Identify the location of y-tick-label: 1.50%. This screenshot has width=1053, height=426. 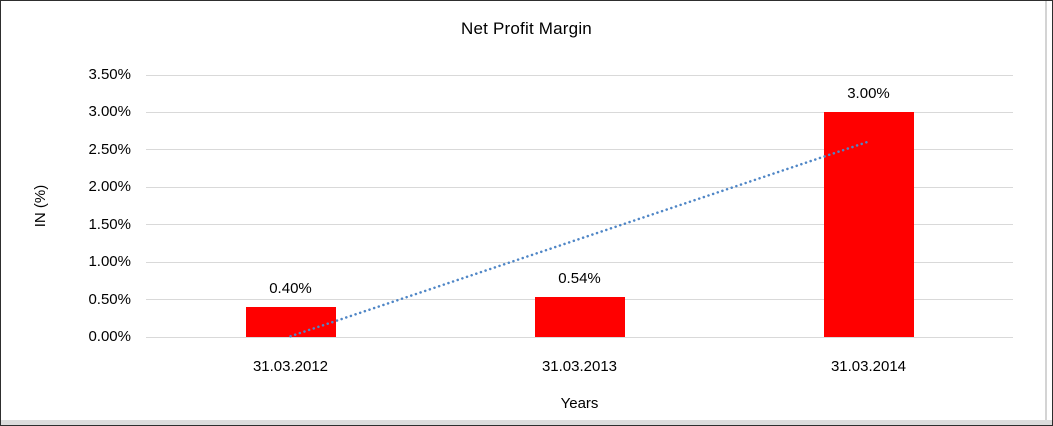
(109, 224).